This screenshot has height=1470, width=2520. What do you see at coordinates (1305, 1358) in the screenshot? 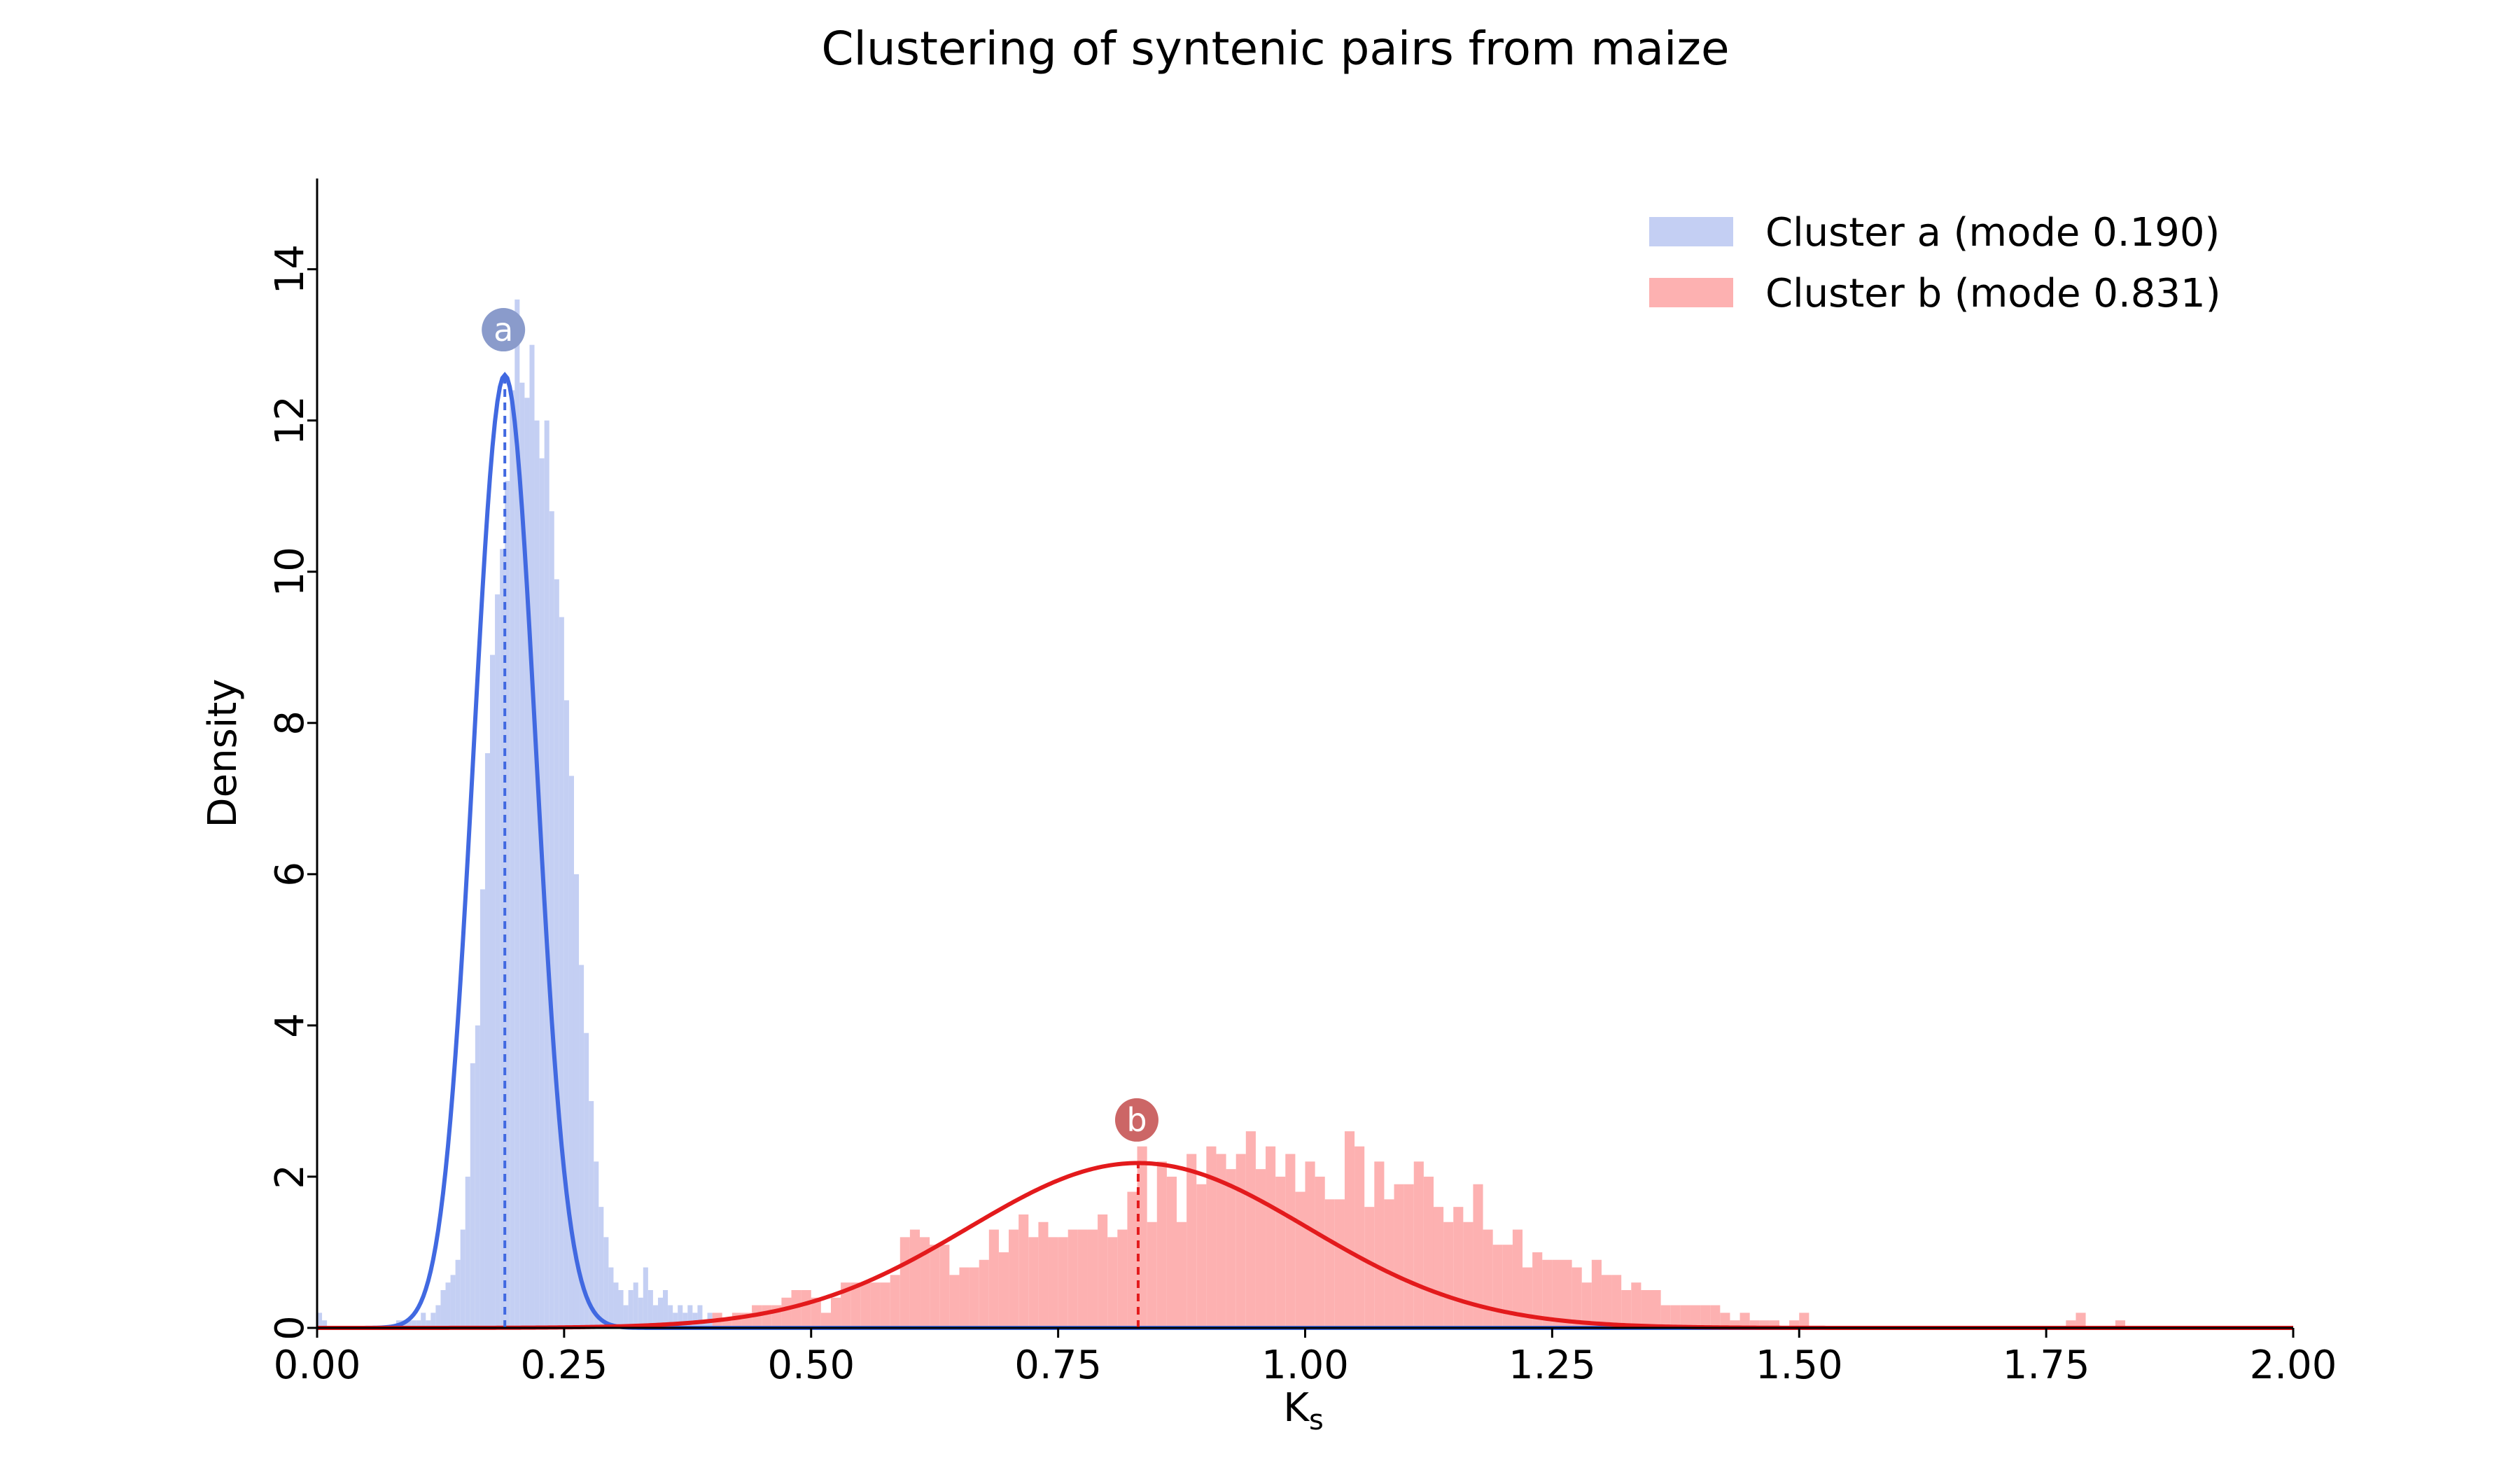
I see `x-axis-ticks: 0.00 0.25 0.50 0.75 1.00 1.25 1.50 1.75 2.00` at bounding box center [1305, 1358].